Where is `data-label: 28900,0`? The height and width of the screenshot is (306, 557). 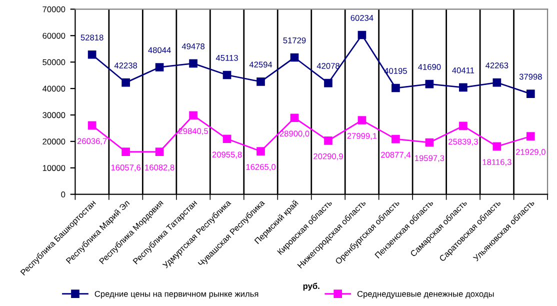 data-label: 28900,0 is located at coordinates (295, 134).